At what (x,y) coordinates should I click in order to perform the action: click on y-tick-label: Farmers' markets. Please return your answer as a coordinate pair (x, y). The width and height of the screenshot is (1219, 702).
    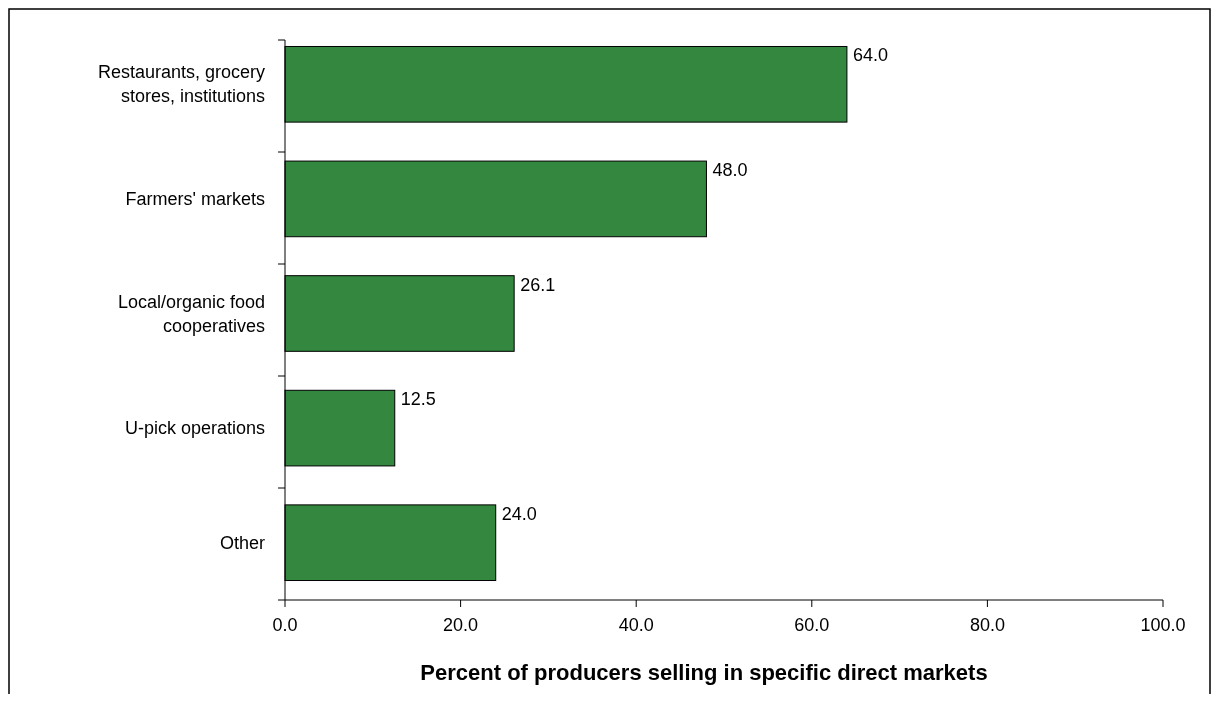
    Looking at the image, I should click on (195, 198).